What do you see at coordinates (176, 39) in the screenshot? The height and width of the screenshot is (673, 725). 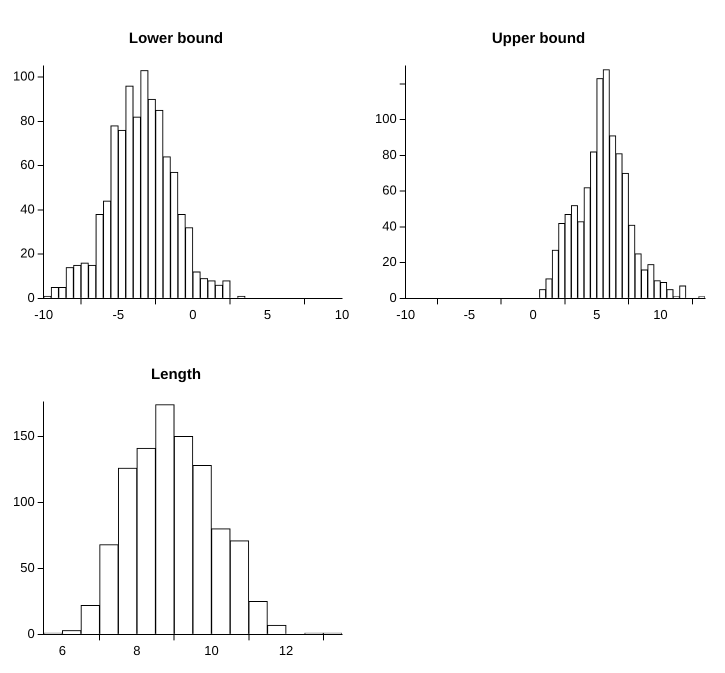 I see `chart-title: Lower bound` at bounding box center [176, 39].